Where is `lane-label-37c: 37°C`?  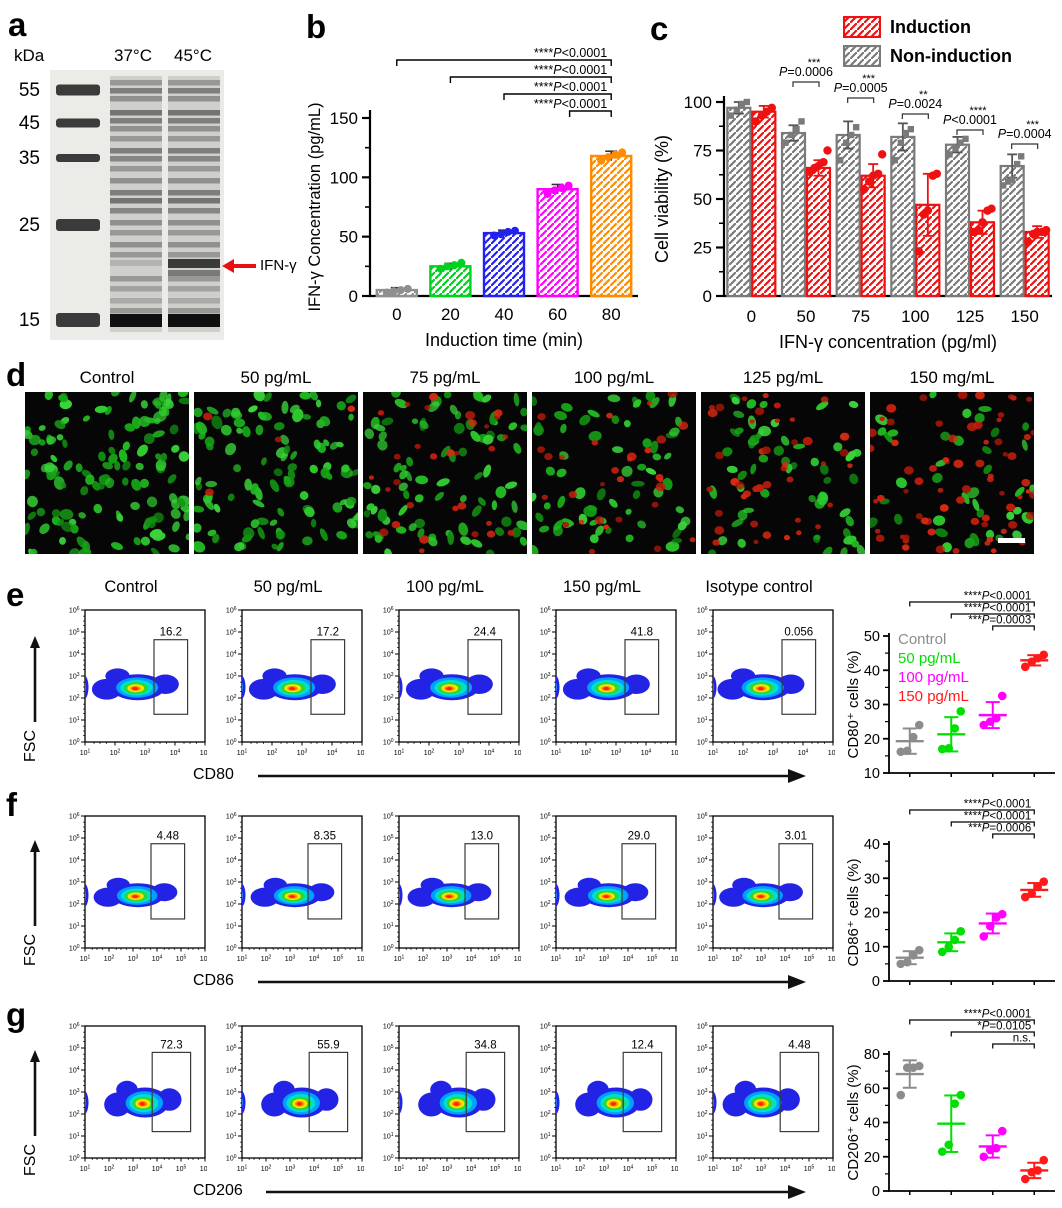 lane-label-37c: 37°C is located at coordinates (133, 55).